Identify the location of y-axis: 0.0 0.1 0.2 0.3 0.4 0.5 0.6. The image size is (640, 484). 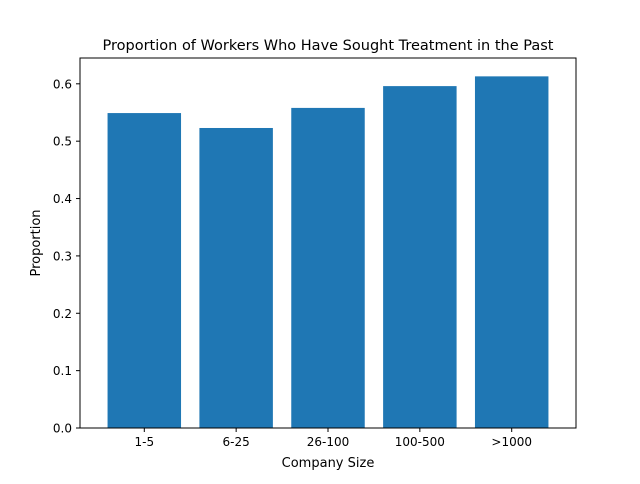
(66, 256).